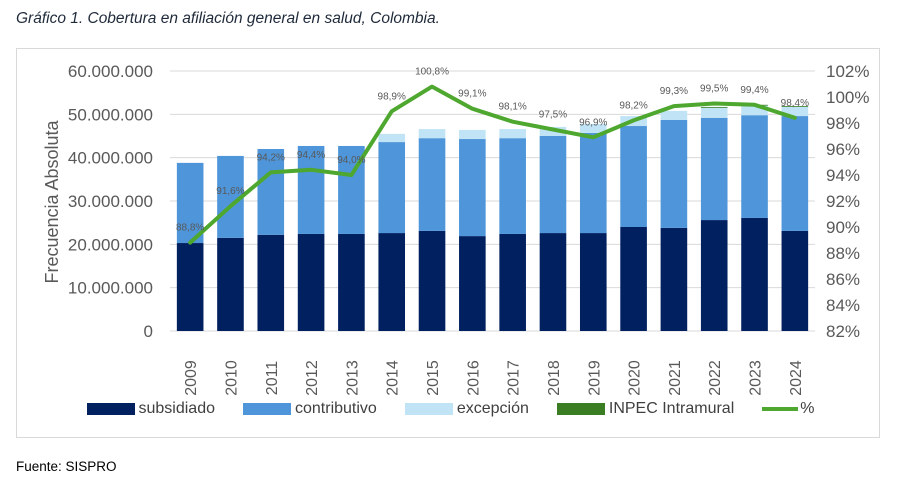  Describe the element at coordinates (311, 155) in the screenshot. I see `data-label: 94,4%` at that location.